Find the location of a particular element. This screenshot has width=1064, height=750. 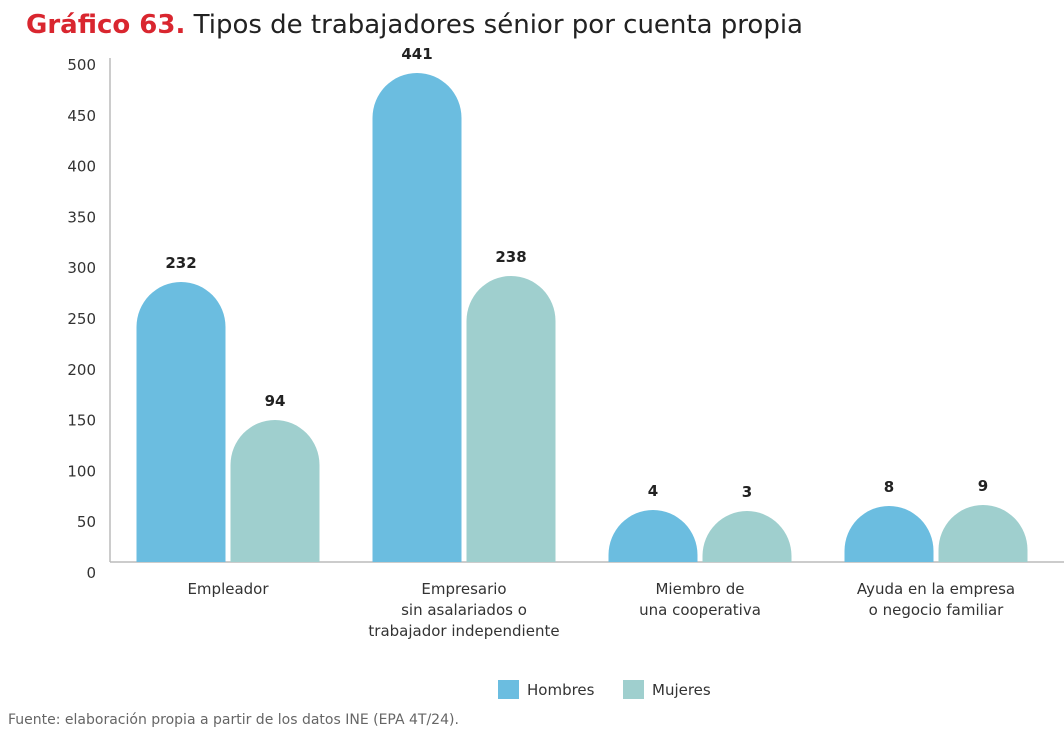

legend-swatch-mujeres is located at coordinates (633, 689).